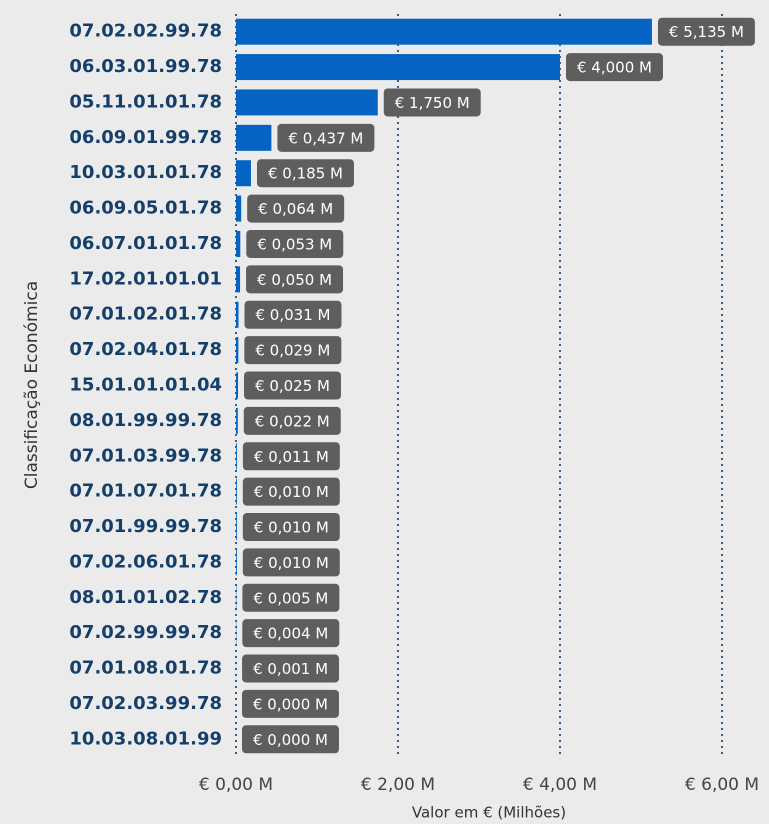 The image size is (769, 824). Describe the element at coordinates (145, 385) in the screenshot. I see `category-label: 15.01.01.01.04` at that location.